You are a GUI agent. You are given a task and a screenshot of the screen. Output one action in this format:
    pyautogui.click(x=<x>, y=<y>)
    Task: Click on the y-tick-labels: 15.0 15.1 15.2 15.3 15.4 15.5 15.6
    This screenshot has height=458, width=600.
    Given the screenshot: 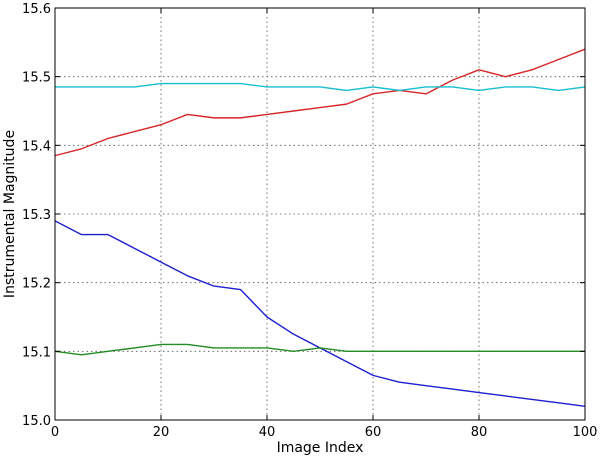 What is the action you would take?
    pyautogui.click(x=36, y=215)
    